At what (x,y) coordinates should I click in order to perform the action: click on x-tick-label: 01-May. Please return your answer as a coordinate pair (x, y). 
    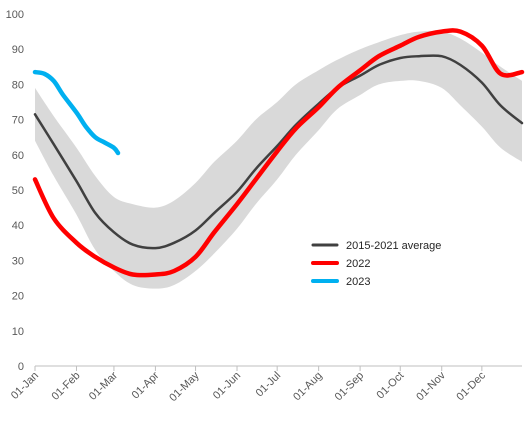
    Looking at the image, I should click on (184, 386).